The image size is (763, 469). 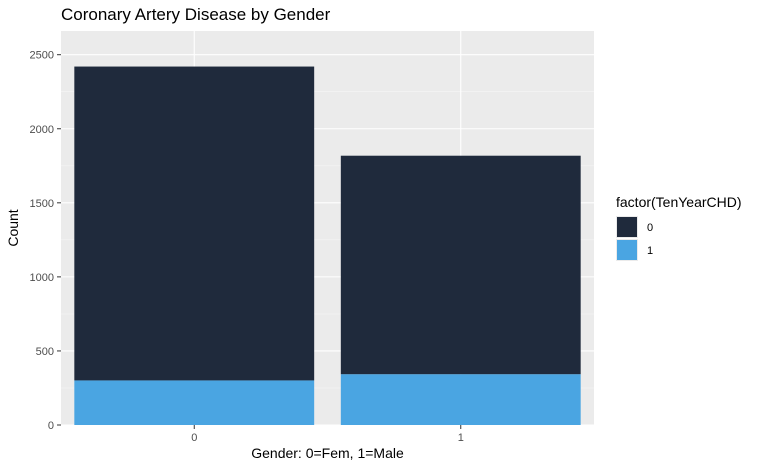 What do you see at coordinates (42, 204) in the screenshot?
I see `y-tick-label: 1500` at bounding box center [42, 204].